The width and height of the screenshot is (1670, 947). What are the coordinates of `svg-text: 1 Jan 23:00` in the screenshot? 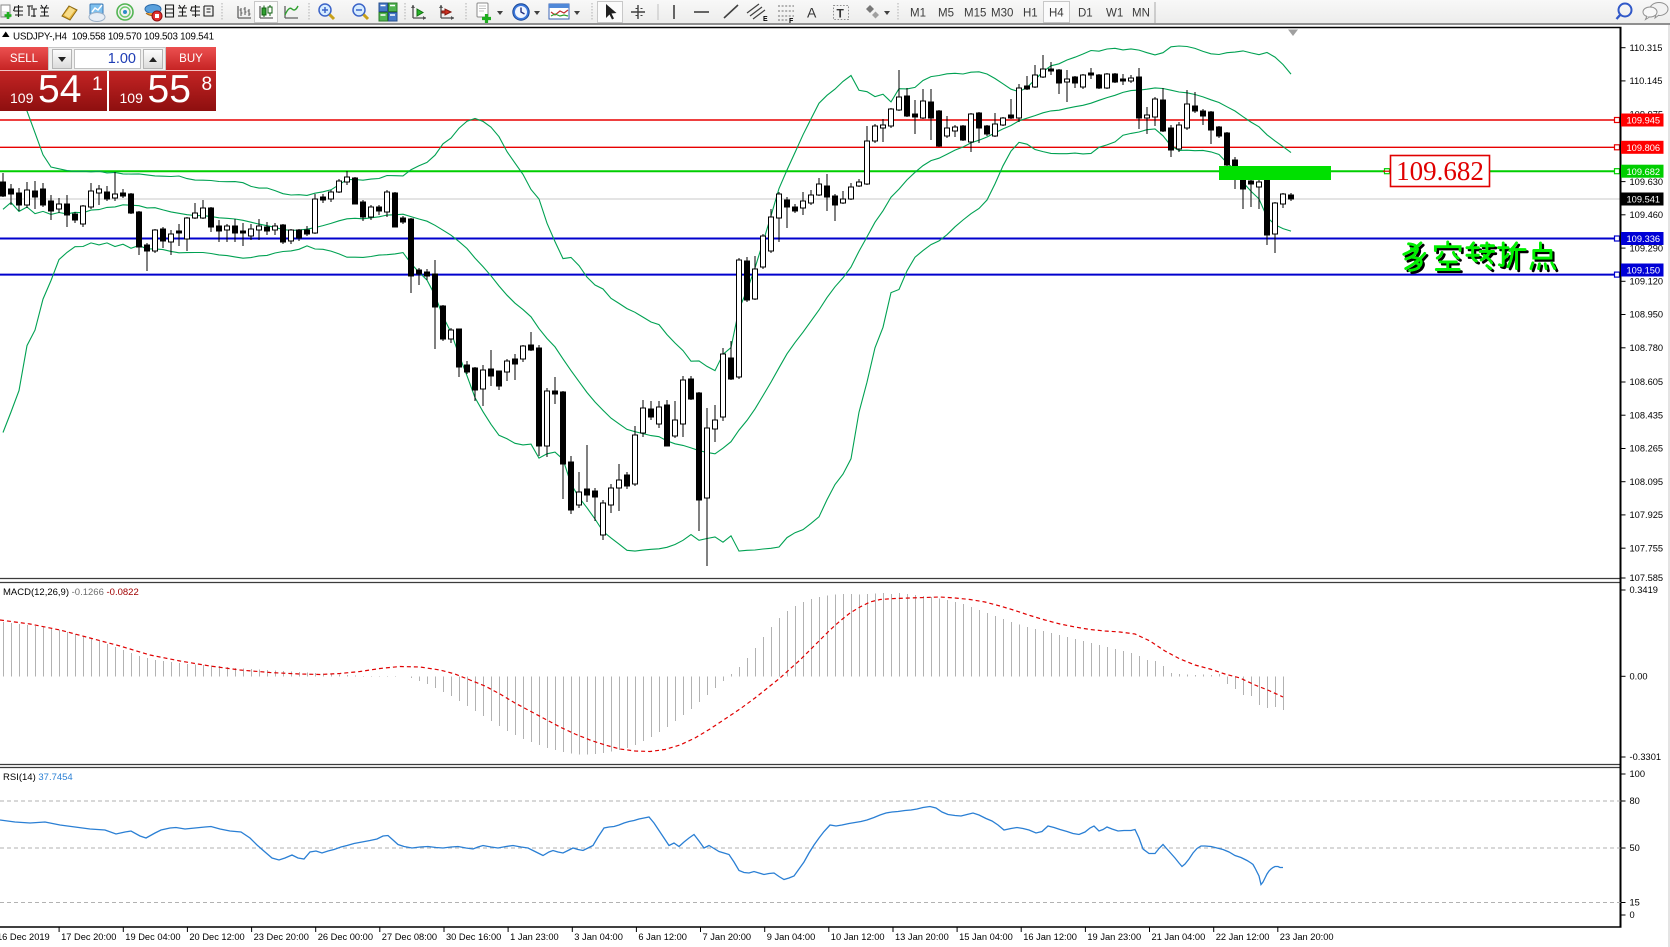 It's located at (534, 937).